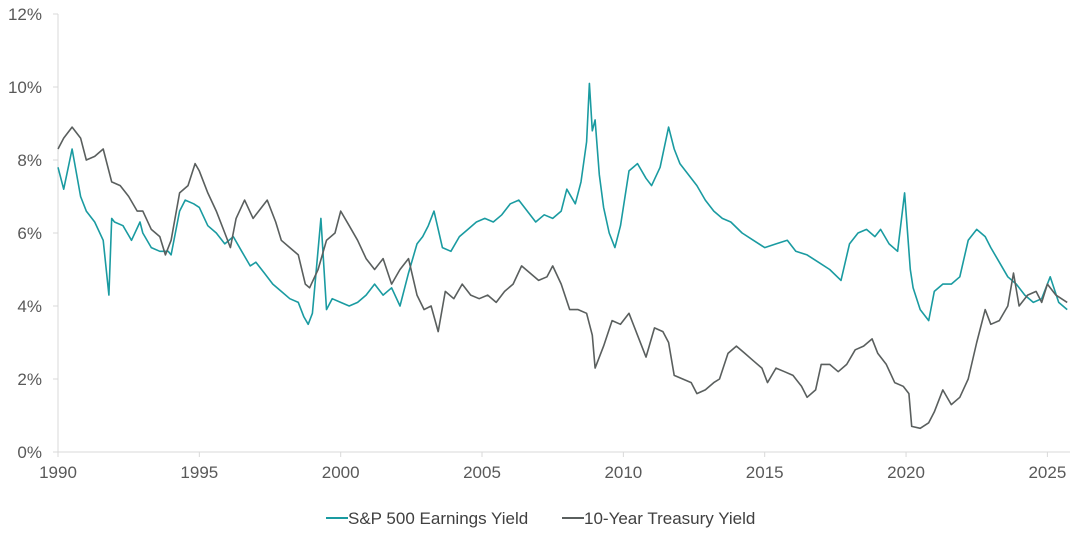 Image resolution: width=1080 pixels, height=541 pixels. What do you see at coordinates (58, 472) in the screenshot?
I see `x-tick-label: 1990` at bounding box center [58, 472].